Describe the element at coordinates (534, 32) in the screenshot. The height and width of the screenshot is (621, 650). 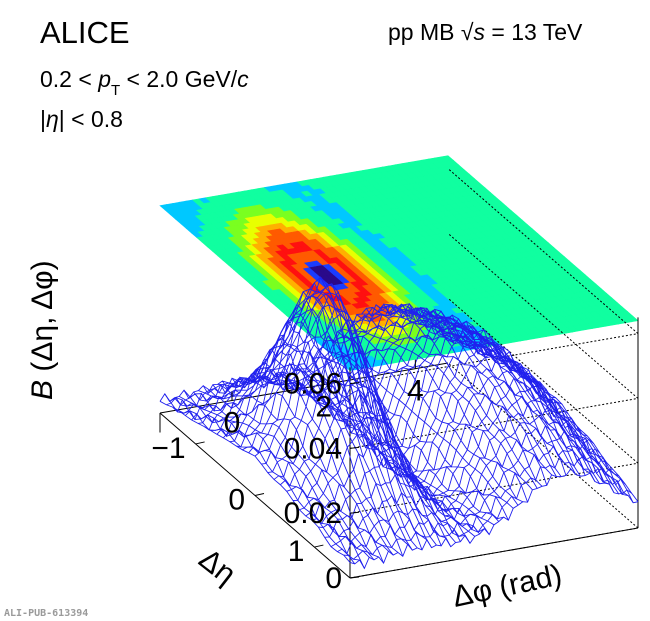
I see `energy-value: = 13 TeV` at that location.